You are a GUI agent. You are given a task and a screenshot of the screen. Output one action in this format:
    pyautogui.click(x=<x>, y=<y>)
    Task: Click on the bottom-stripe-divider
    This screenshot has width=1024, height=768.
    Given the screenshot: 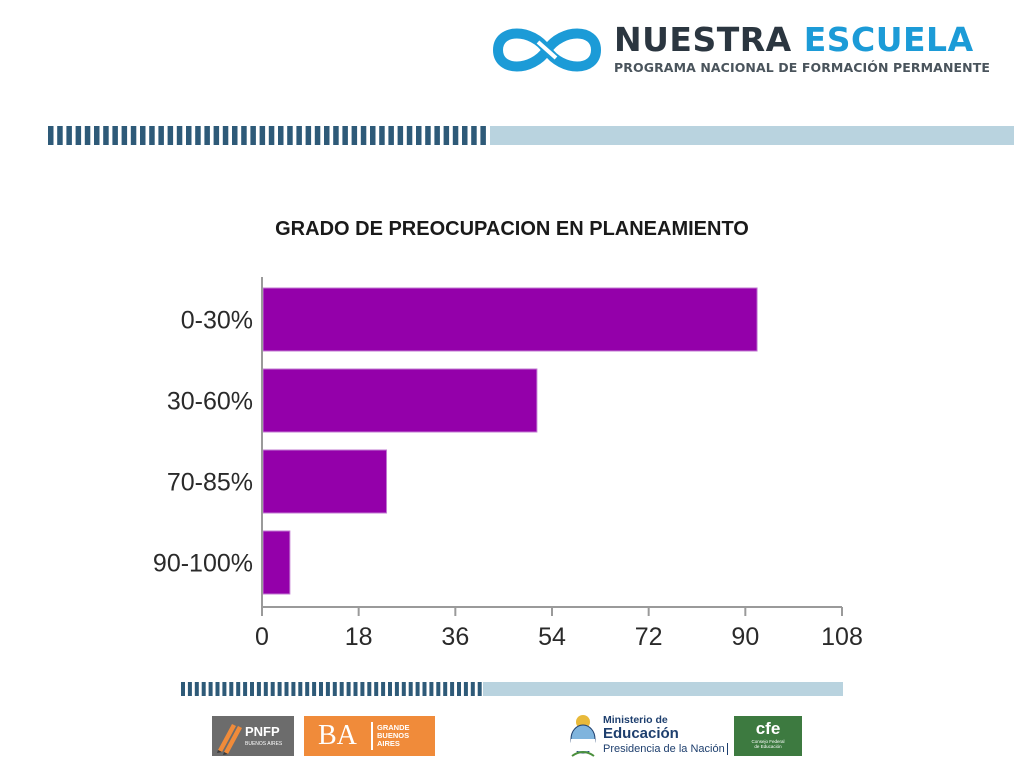 What is the action you would take?
    pyautogui.click(x=512, y=689)
    